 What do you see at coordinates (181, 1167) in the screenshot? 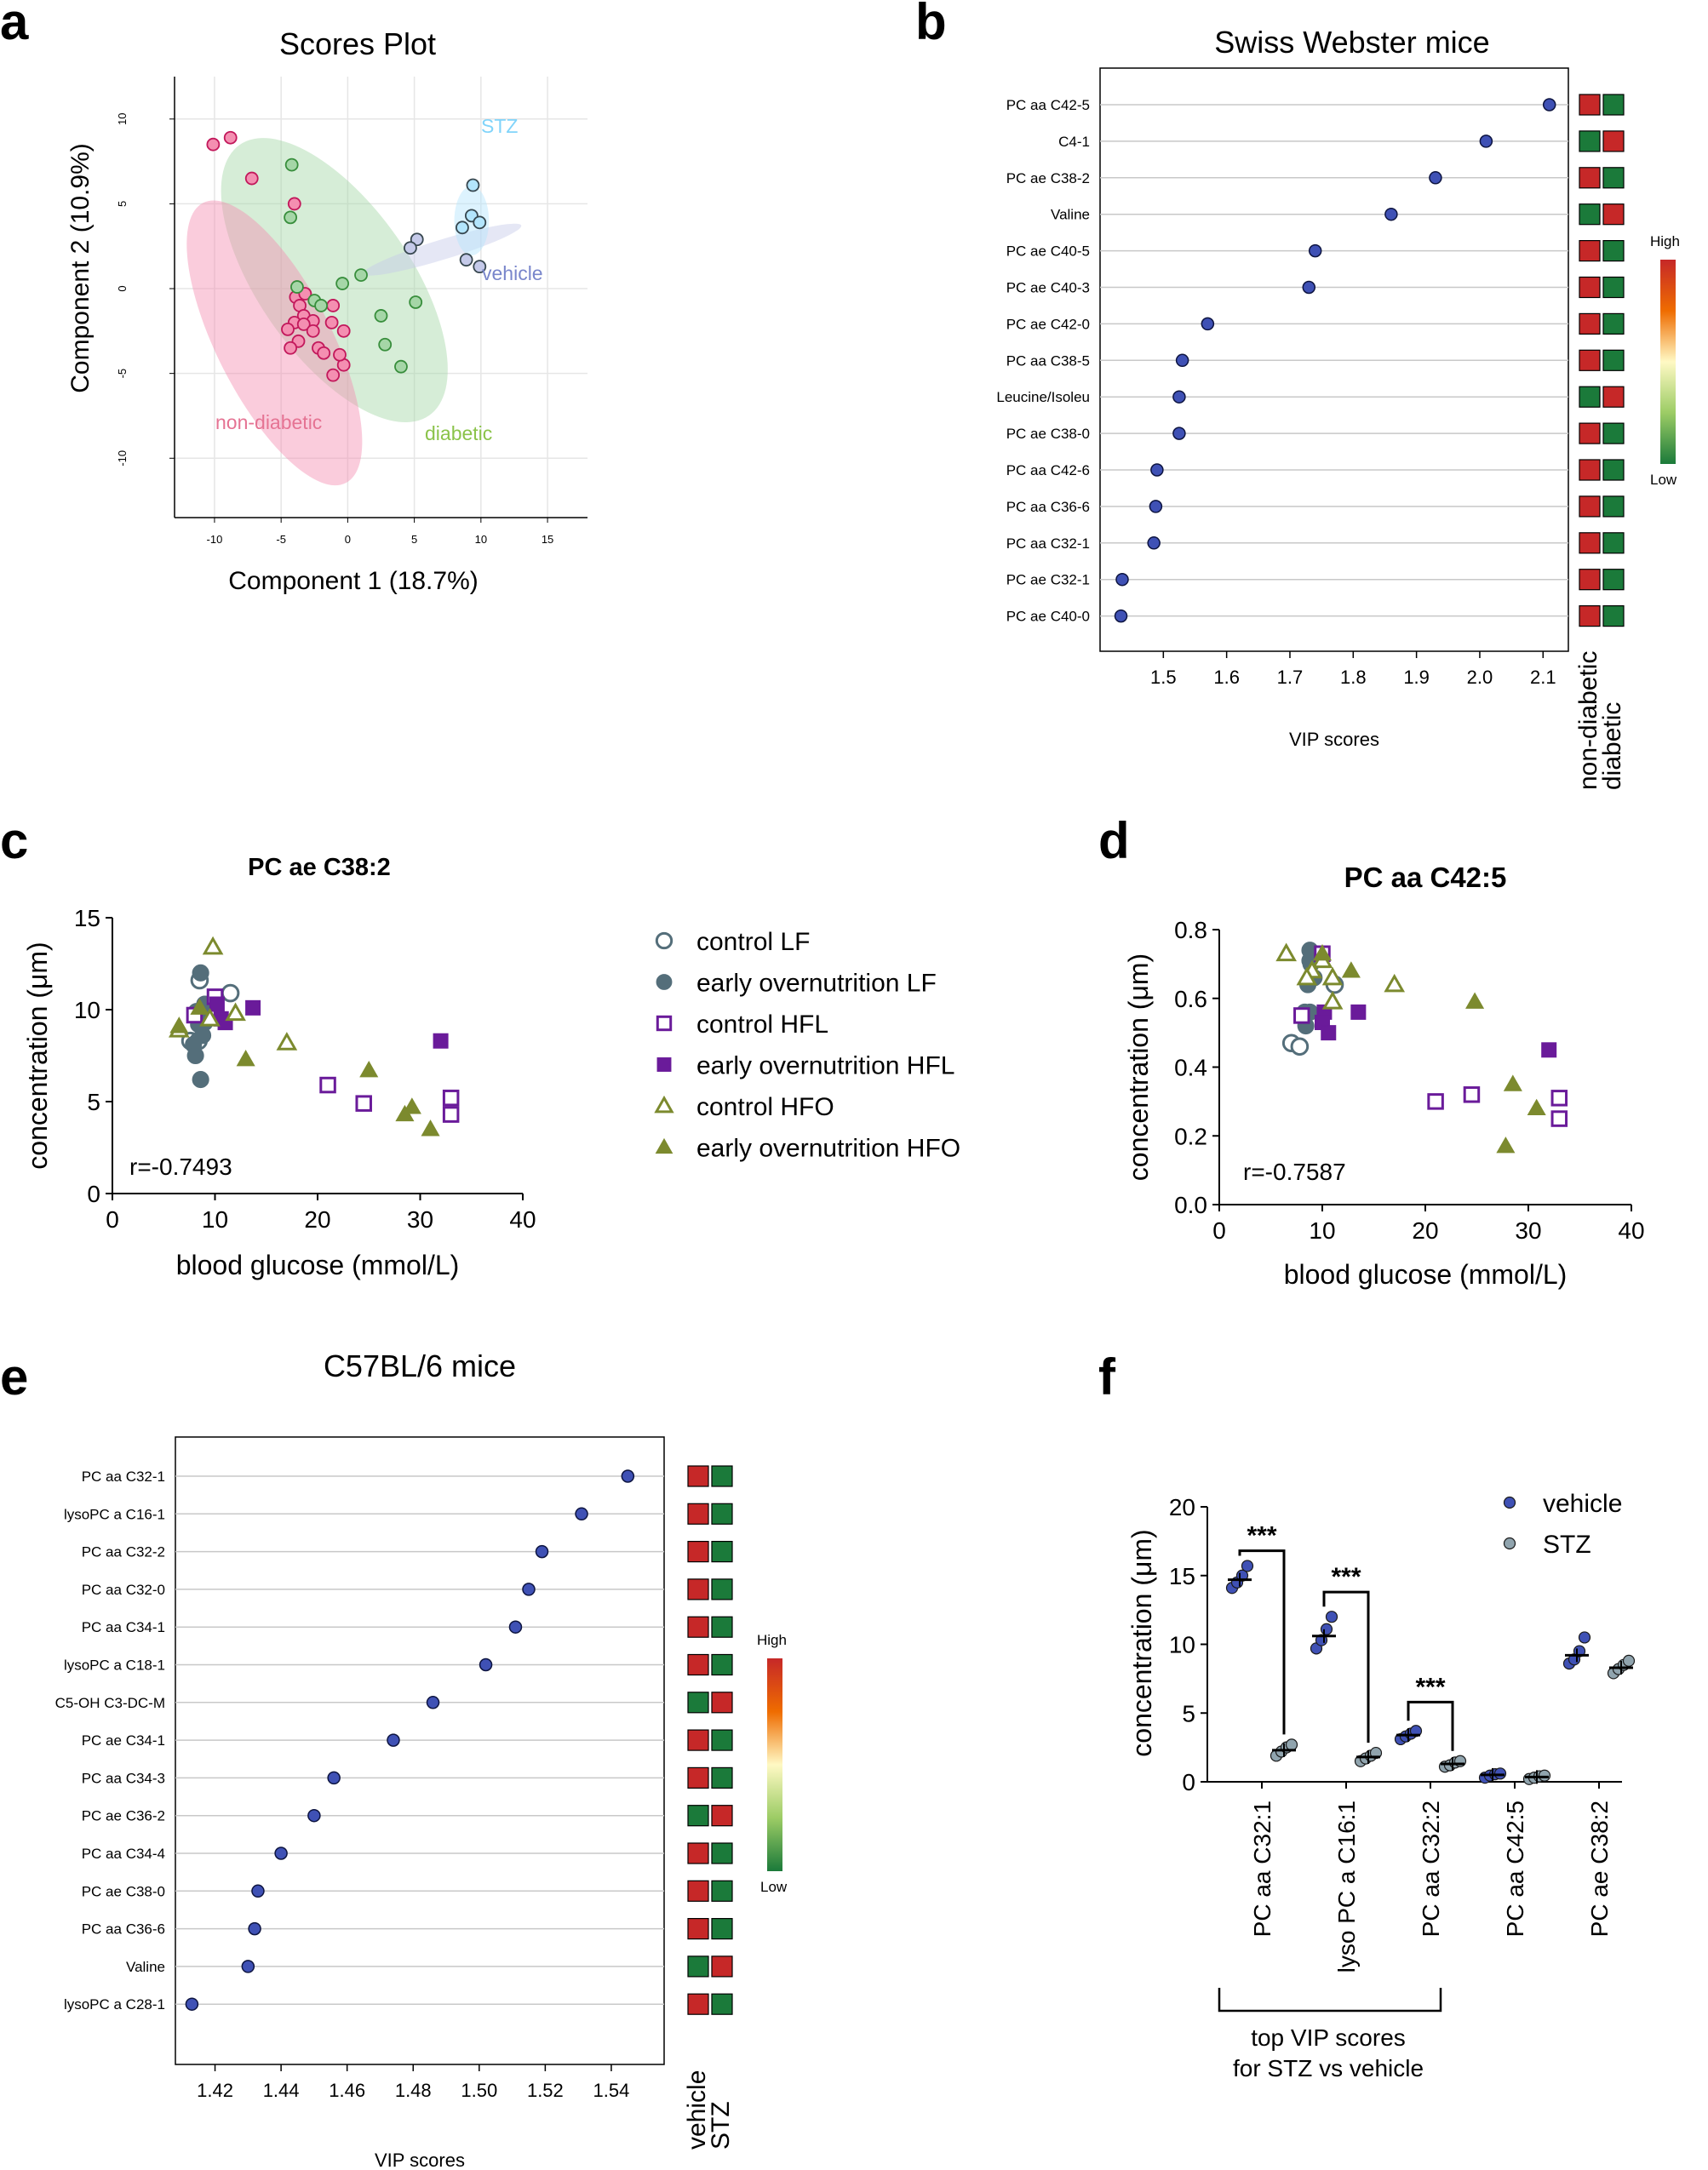
I see `correlation-annotation: r=-0.7493` at bounding box center [181, 1167].